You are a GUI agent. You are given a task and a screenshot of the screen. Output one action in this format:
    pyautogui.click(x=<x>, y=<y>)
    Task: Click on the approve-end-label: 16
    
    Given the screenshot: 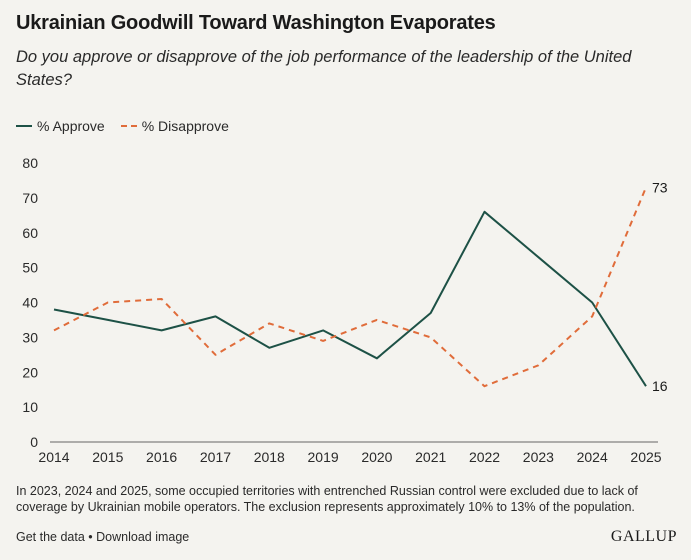 What is the action you would take?
    pyautogui.click(x=660, y=386)
    